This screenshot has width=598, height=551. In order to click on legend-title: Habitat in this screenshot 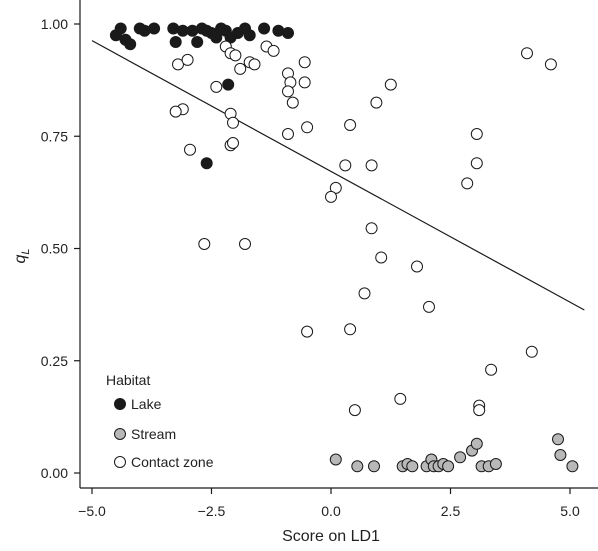, I will do `click(128, 380)`.